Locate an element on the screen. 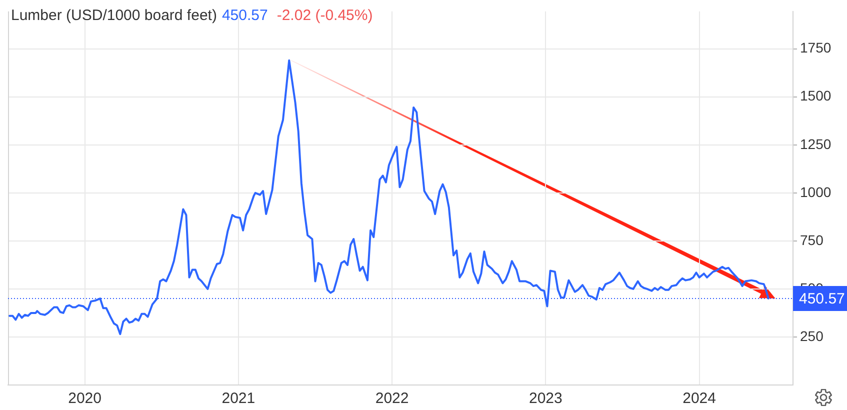 The width and height of the screenshot is (847, 410). y-tick-label: 1000 is located at coordinates (816, 192).